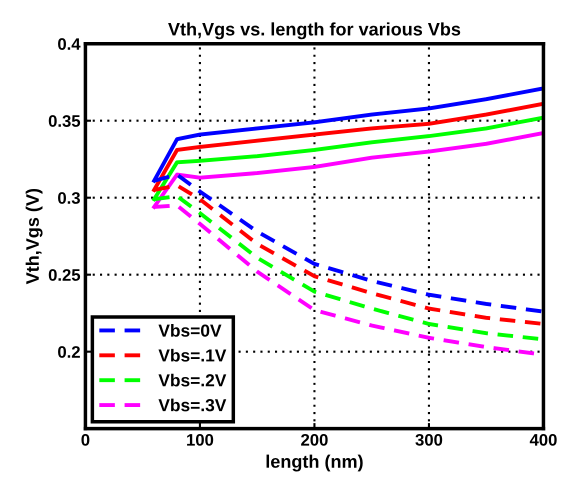  I want to click on y-tick-label: 0.35, so click(64, 121).